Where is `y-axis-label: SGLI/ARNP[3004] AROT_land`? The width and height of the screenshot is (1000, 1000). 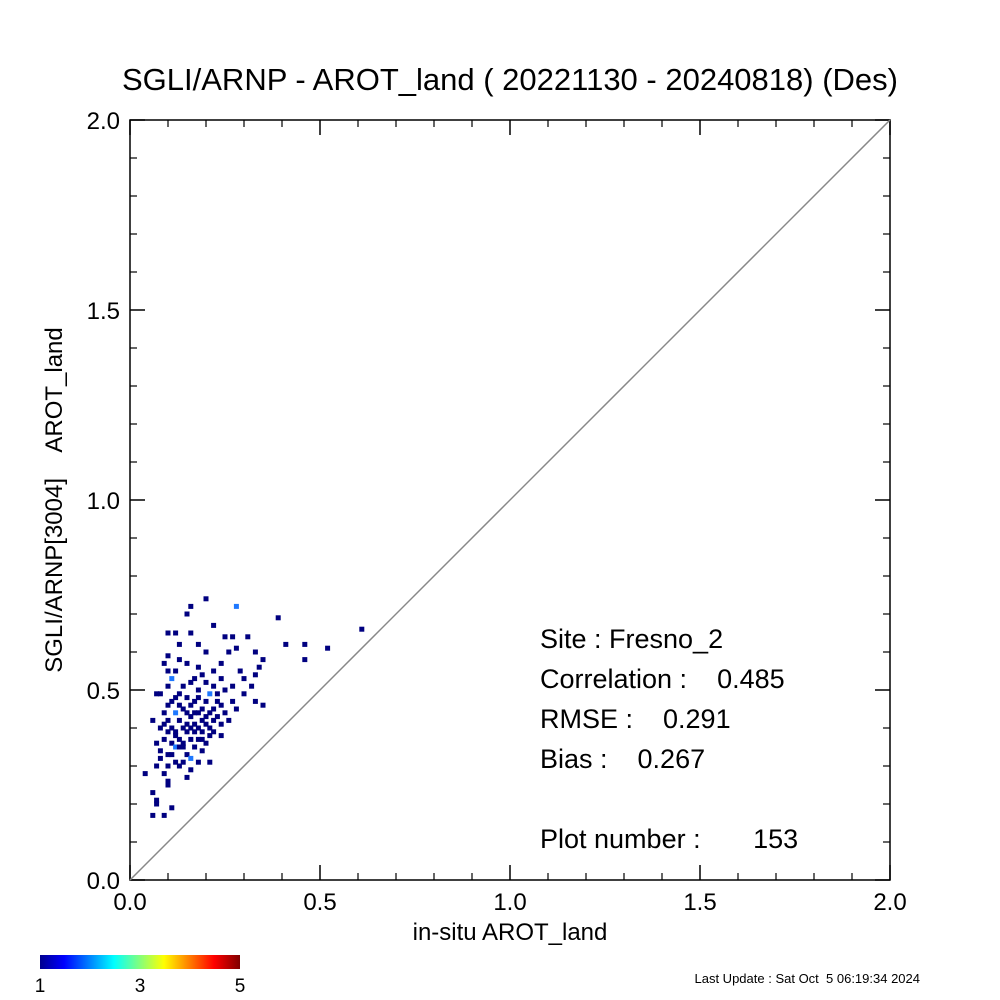 y-axis-label: SGLI/ARNP[3004] AROT_land is located at coordinates (54, 500).